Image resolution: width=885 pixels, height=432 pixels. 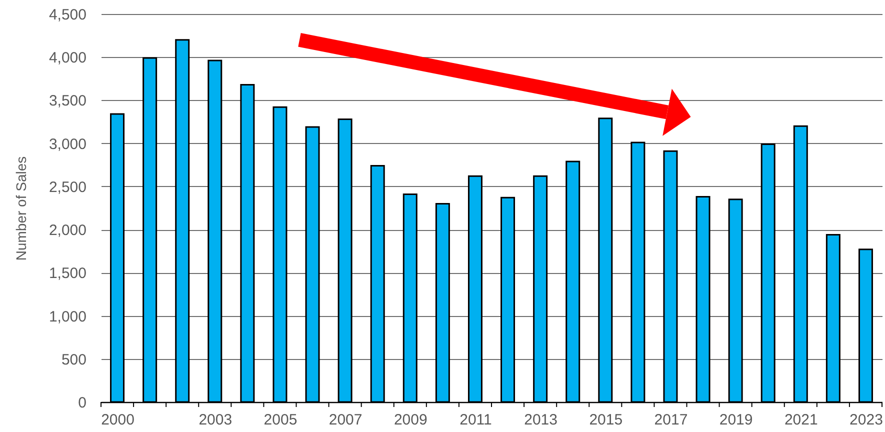 I want to click on y-tick-label: 4,500, so click(x=67, y=15).